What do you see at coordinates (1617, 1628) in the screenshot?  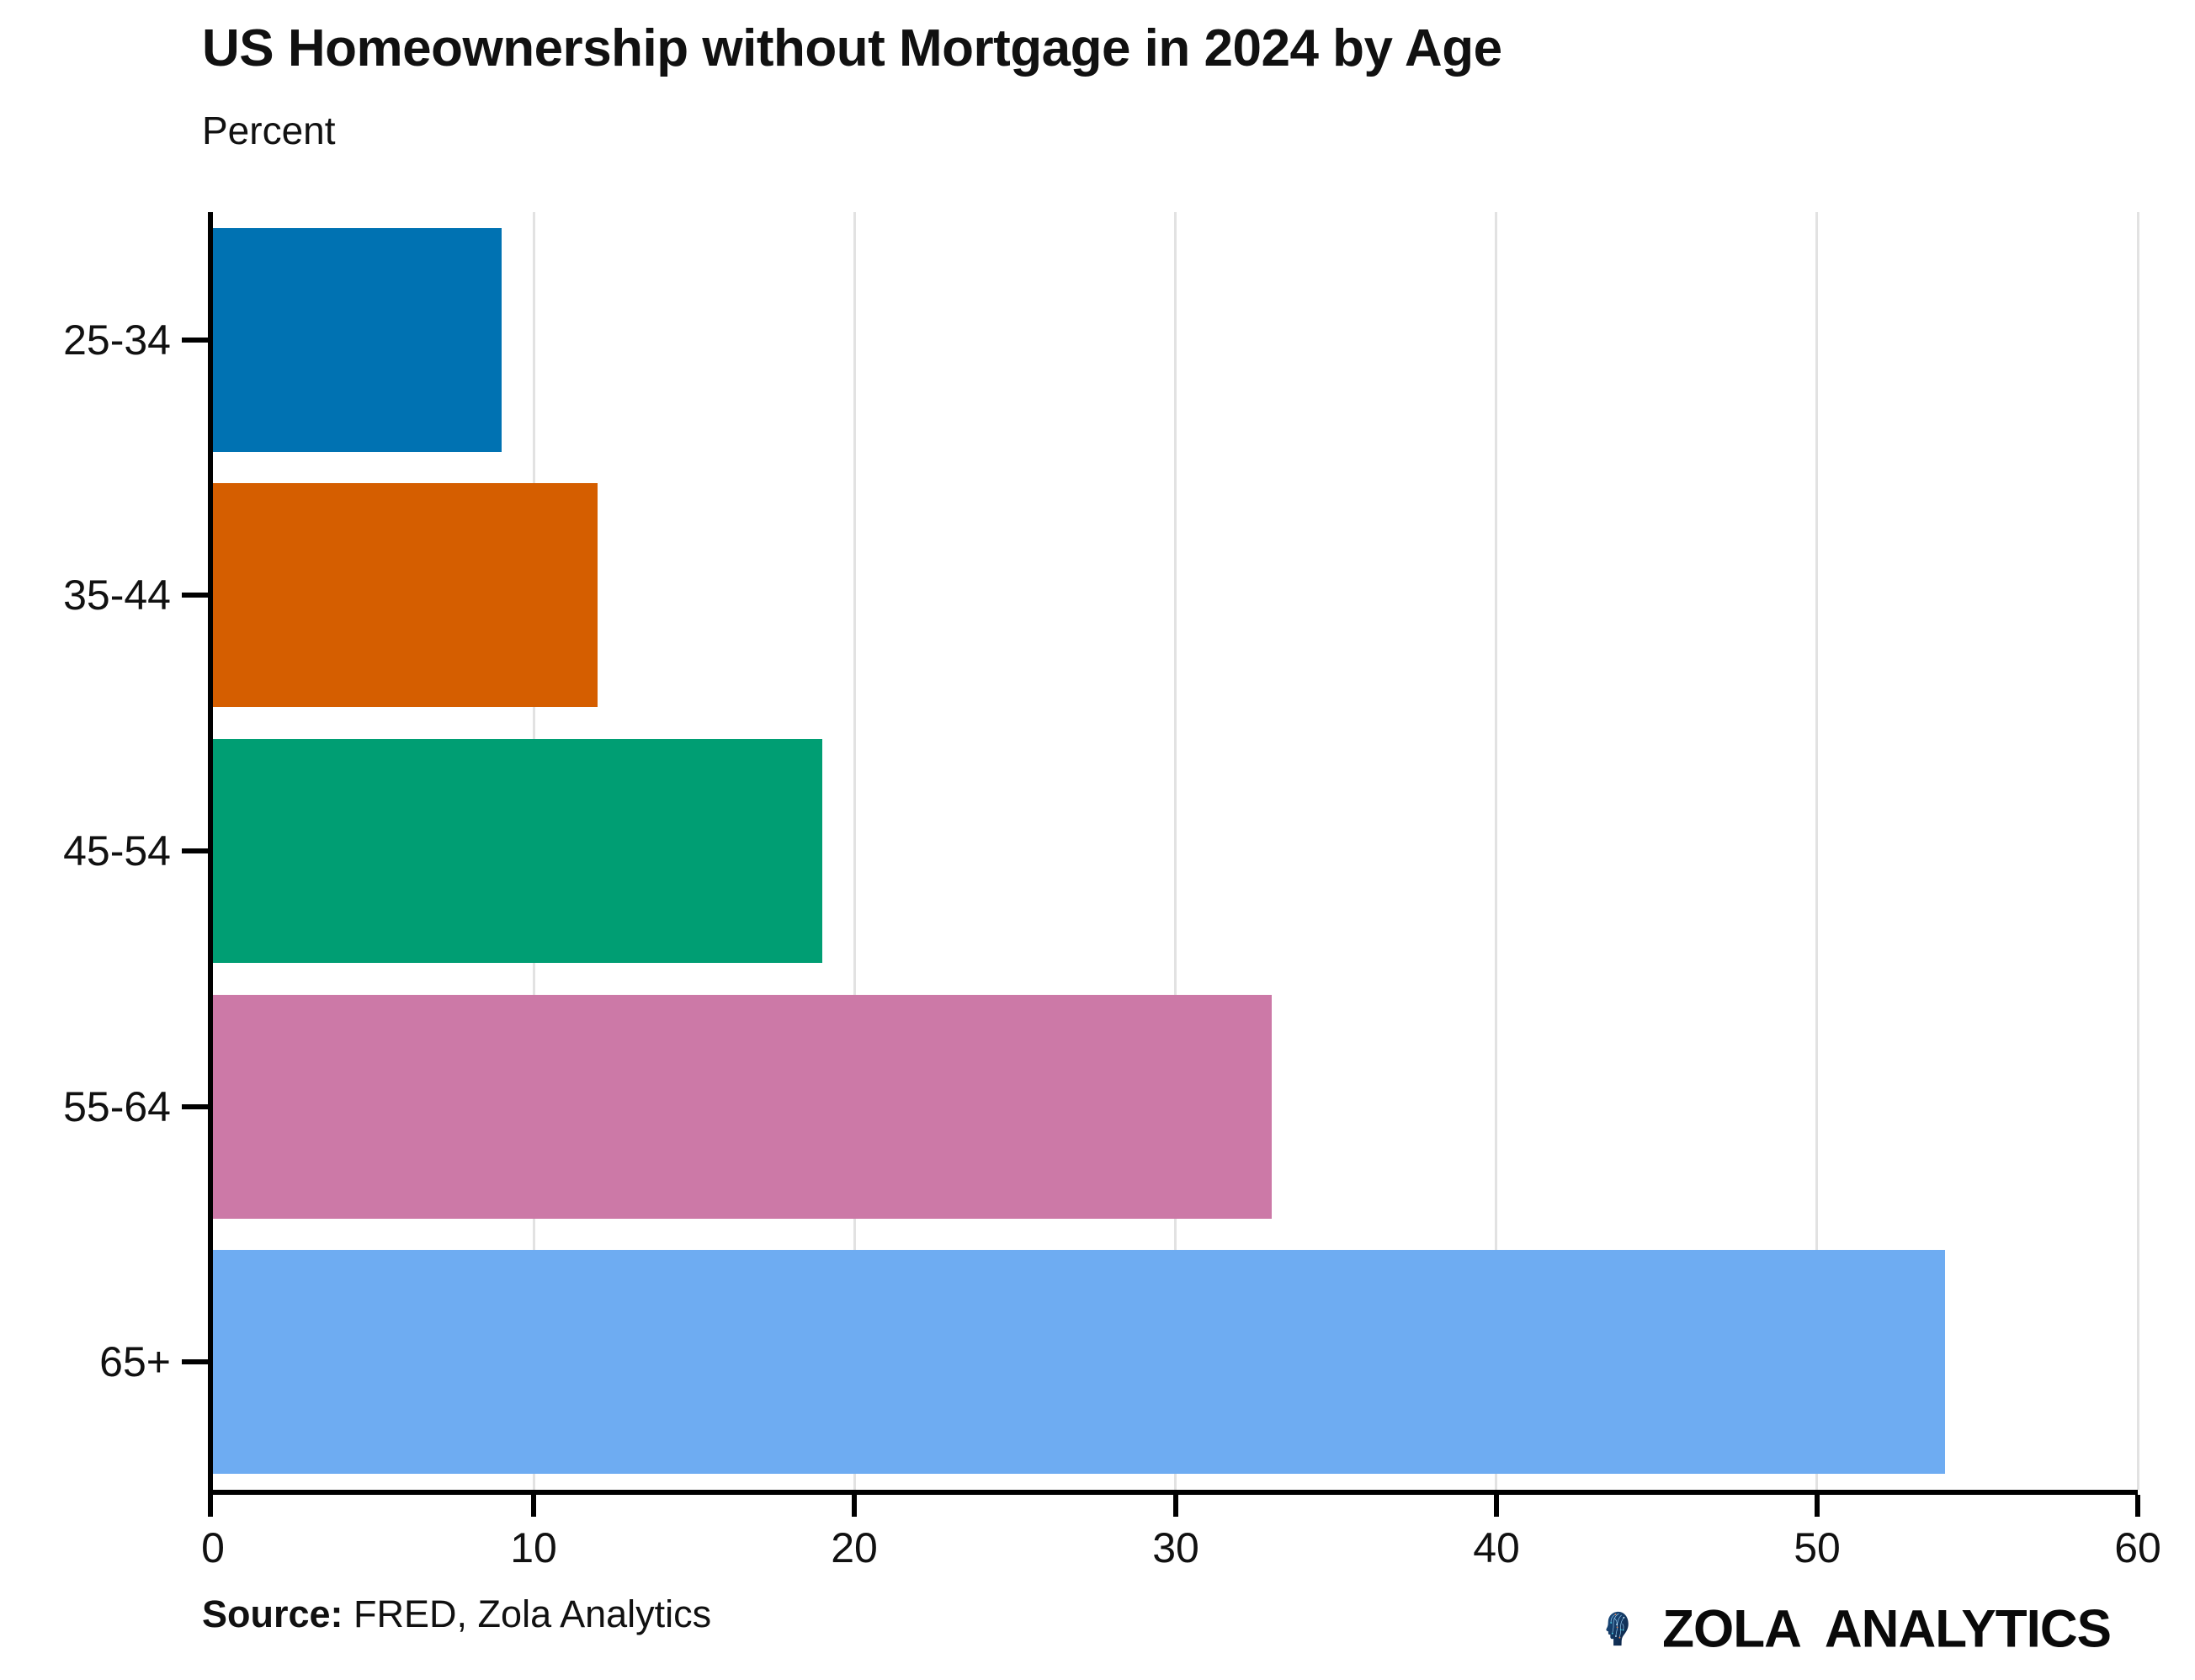 I see `circuit-head-icon` at bounding box center [1617, 1628].